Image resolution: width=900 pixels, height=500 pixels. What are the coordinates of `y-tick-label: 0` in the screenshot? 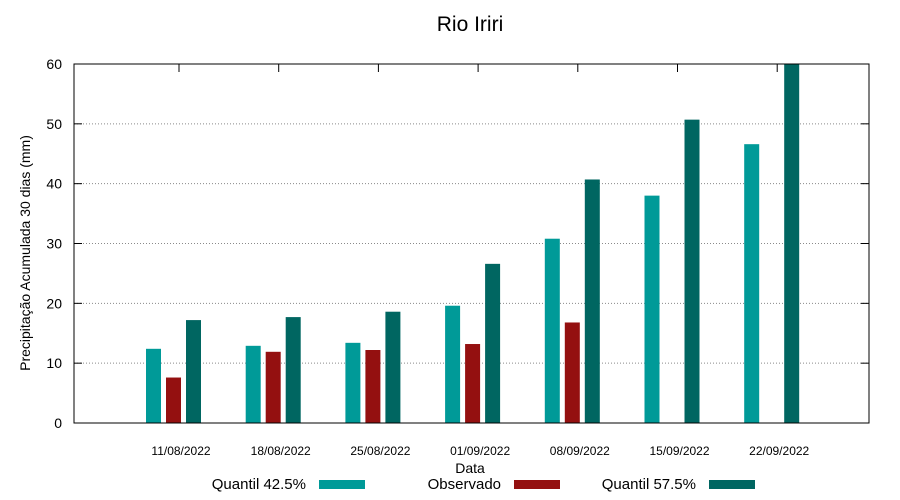 It's located at (58, 423).